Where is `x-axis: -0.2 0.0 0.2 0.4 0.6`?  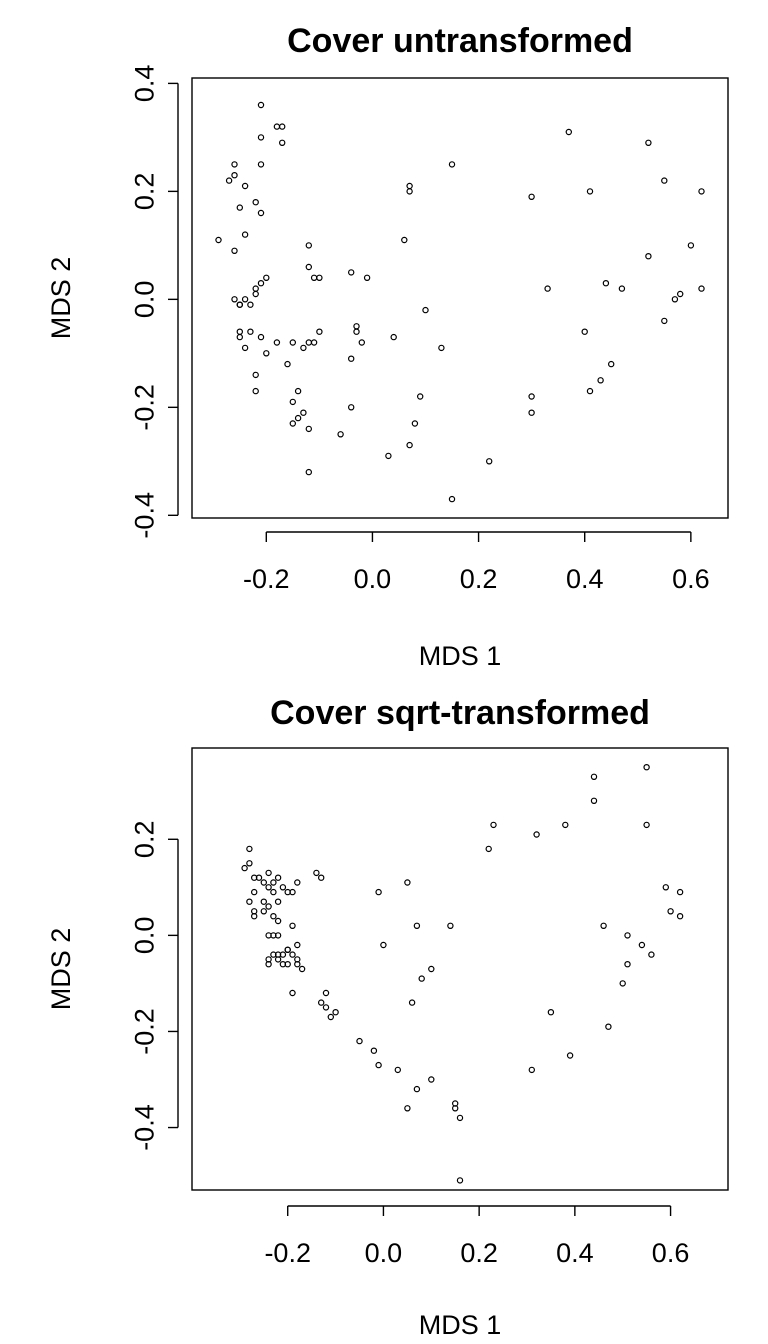
x-axis: -0.2 0.0 0.2 0.4 0.6 is located at coordinates (476, 562).